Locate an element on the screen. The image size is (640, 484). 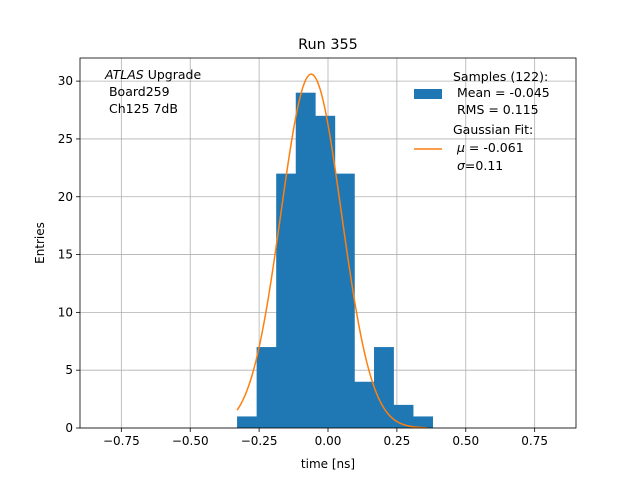
annotation-channel: Ch125 7dB is located at coordinates (141, 108).